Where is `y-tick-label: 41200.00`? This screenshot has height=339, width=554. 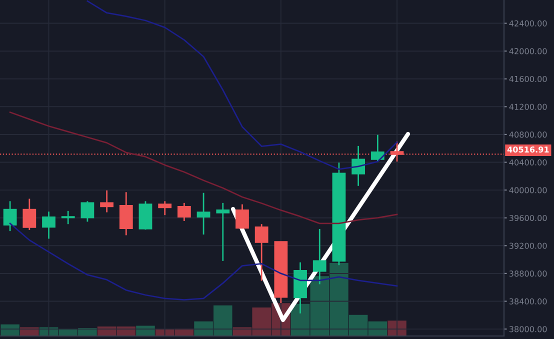 y-tick-label: 41200.00 is located at coordinates (528, 107).